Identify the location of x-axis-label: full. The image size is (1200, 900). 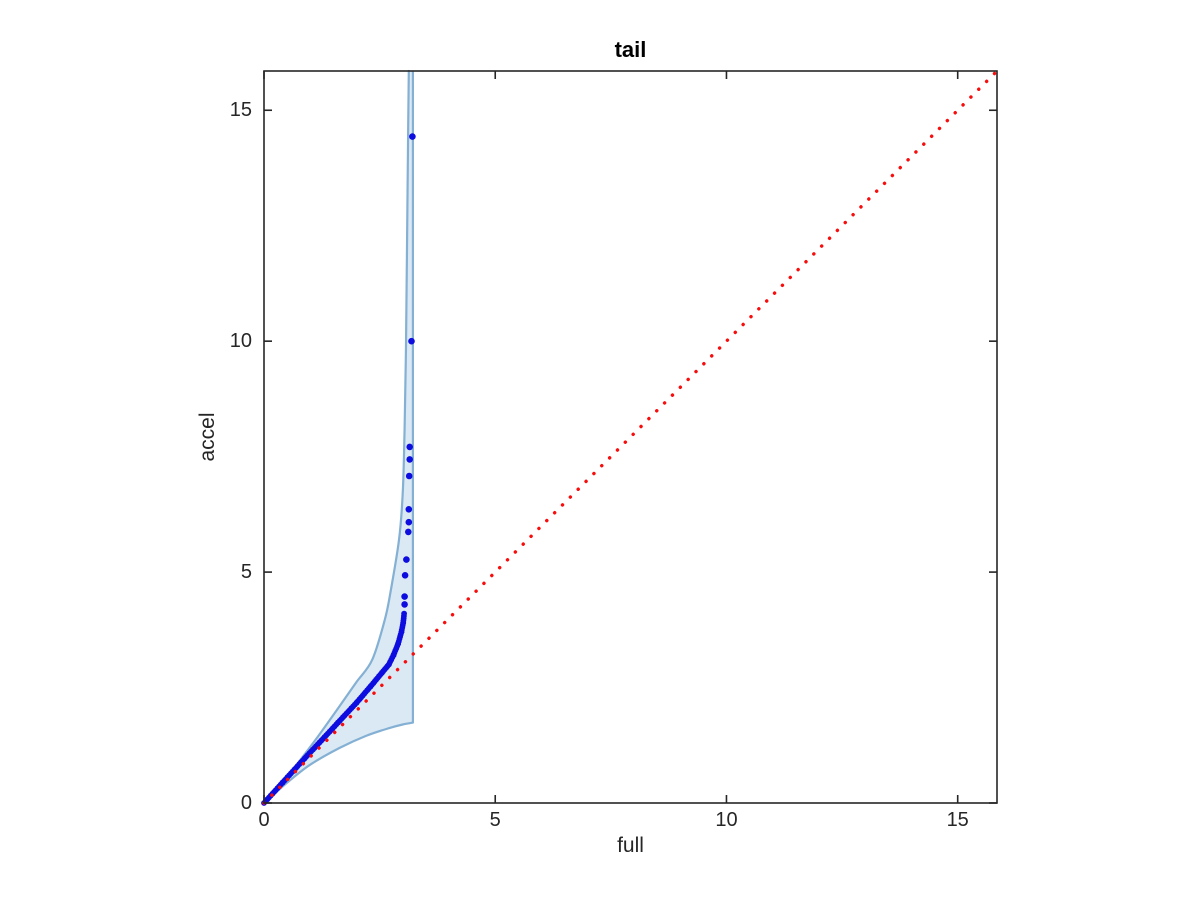
(630, 845).